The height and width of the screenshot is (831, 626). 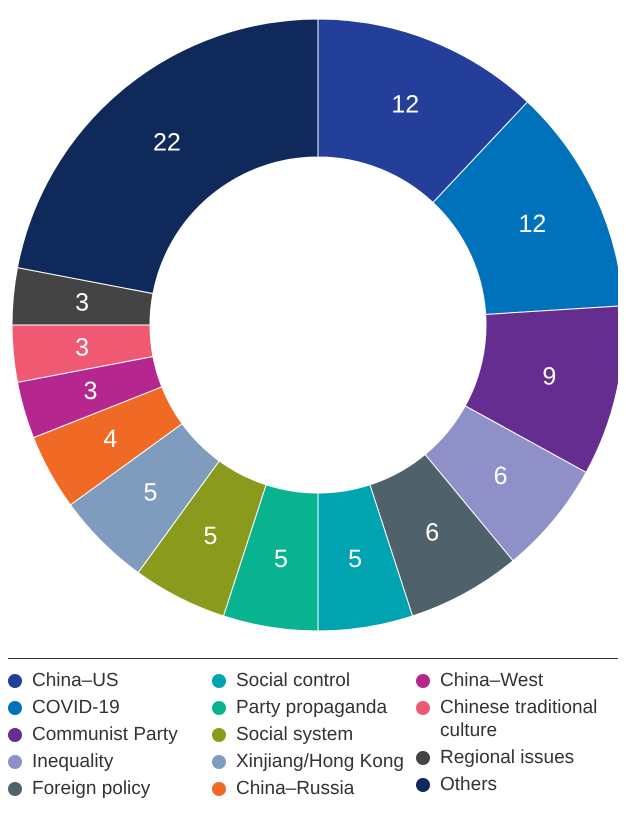 I want to click on legend-label: China–US, so click(x=76, y=680).